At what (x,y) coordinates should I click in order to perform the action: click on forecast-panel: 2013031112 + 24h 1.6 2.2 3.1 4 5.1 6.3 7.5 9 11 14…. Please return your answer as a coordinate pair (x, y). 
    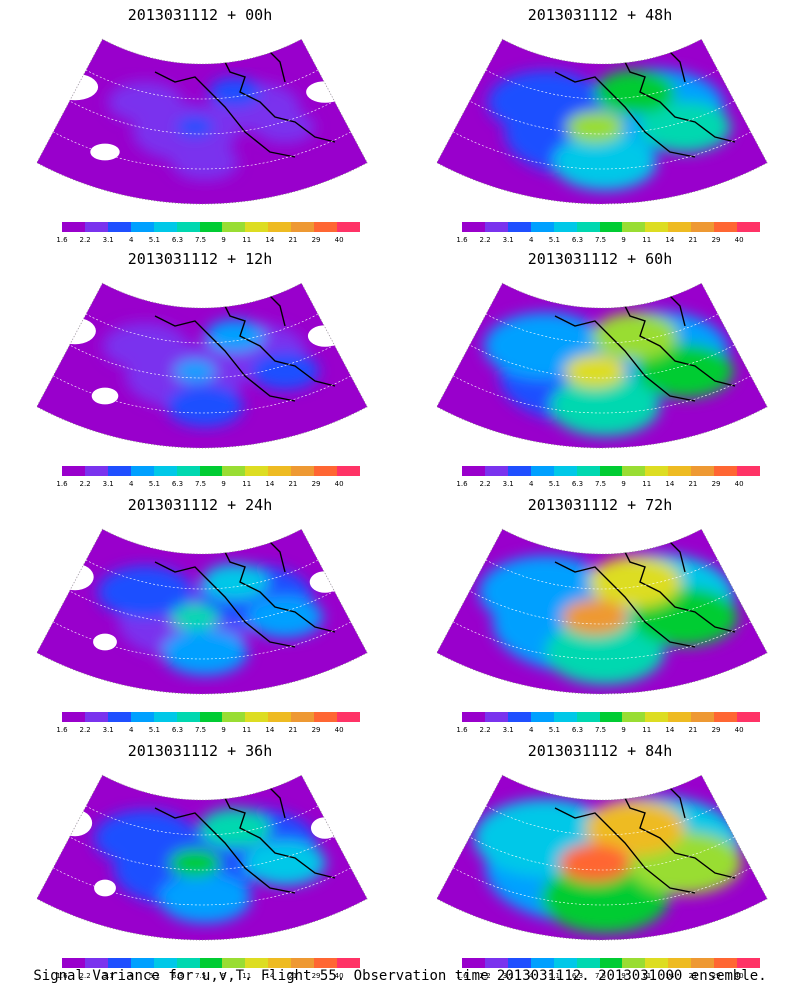
    Looking at the image, I should click on (200, 612).